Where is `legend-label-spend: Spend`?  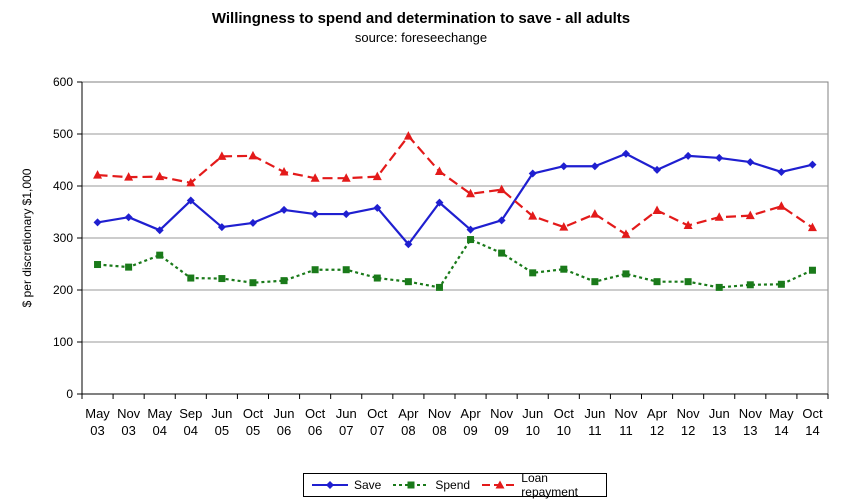
legend-label-spend: Spend is located at coordinates (453, 485).